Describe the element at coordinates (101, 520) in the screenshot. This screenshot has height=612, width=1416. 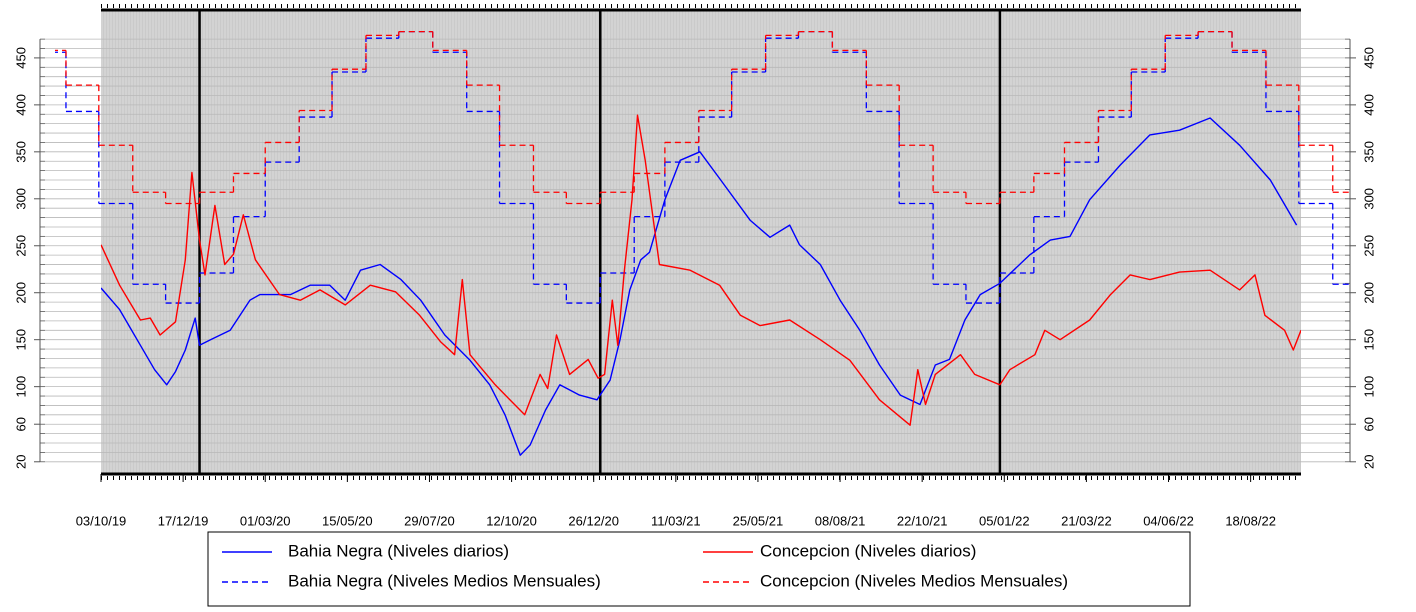
I see `x-tick-label: 03/10/19` at that location.